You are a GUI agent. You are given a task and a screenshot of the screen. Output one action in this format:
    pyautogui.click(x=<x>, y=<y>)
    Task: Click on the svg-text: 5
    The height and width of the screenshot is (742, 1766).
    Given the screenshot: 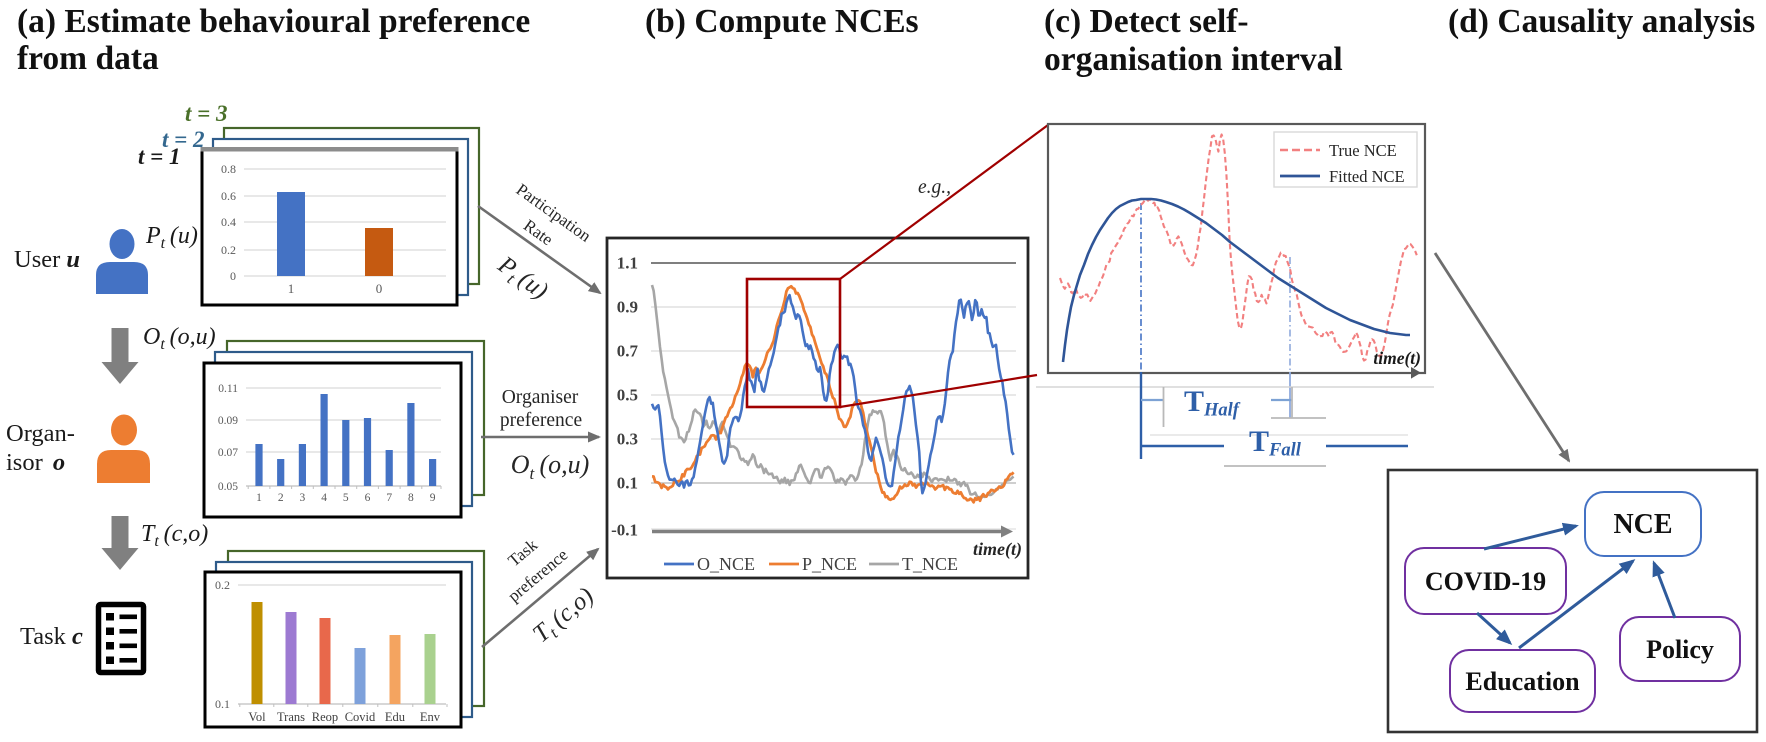 What is the action you would take?
    pyautogui.click(x=346, y=498)
    